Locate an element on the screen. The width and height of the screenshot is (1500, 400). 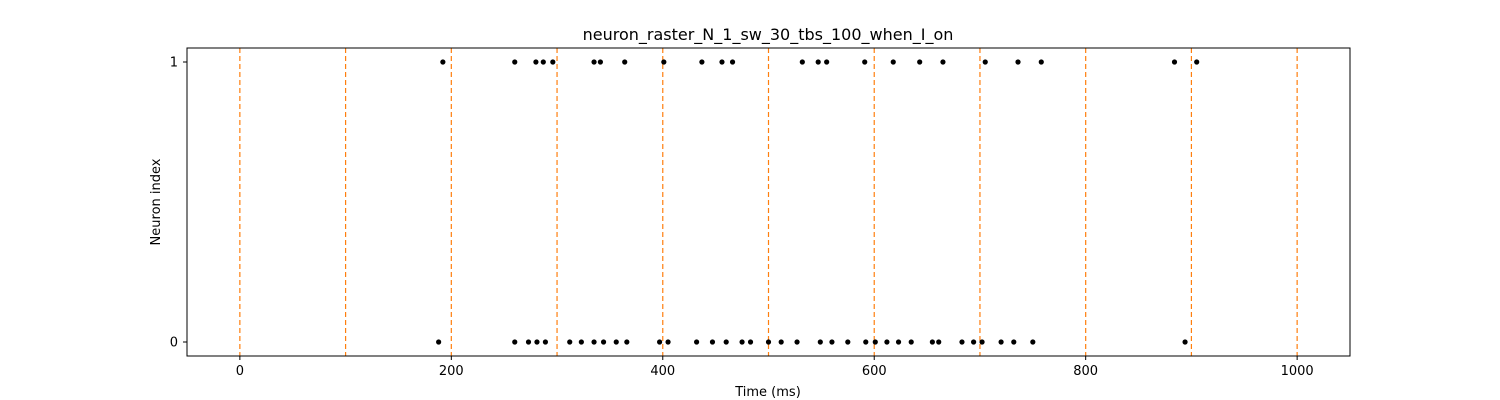
x-tick-label: 1000 is located at coordinates (1297, 371).